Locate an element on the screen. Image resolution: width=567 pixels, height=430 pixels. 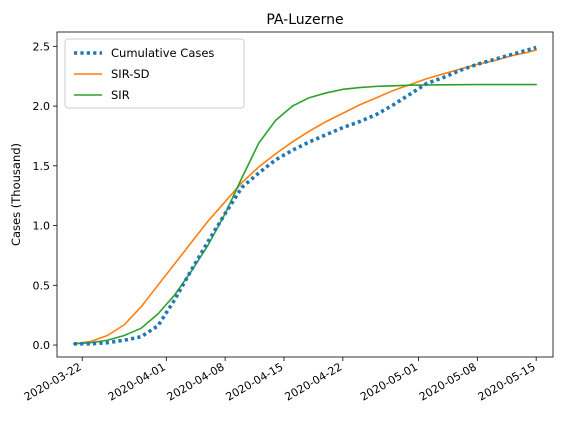
y-tick-label: 1.5 is located at coordinates (42, 166).